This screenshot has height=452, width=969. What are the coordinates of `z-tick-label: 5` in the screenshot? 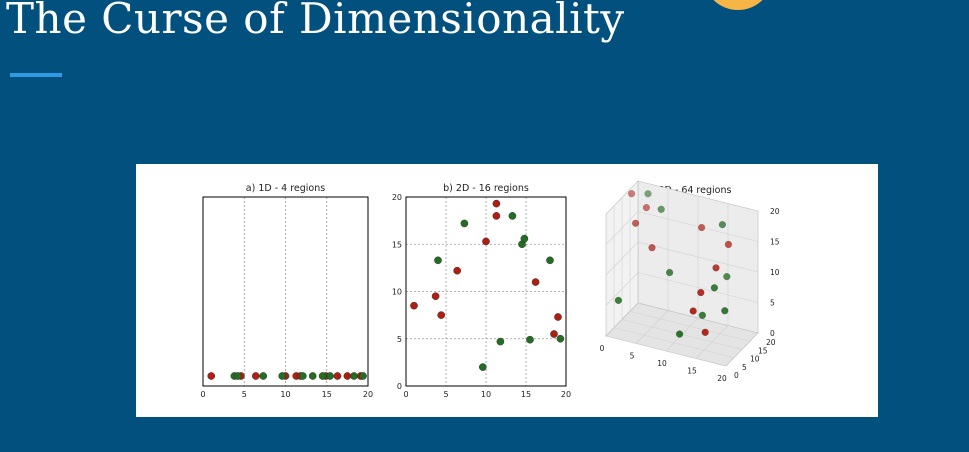 It's located at (772, 303).